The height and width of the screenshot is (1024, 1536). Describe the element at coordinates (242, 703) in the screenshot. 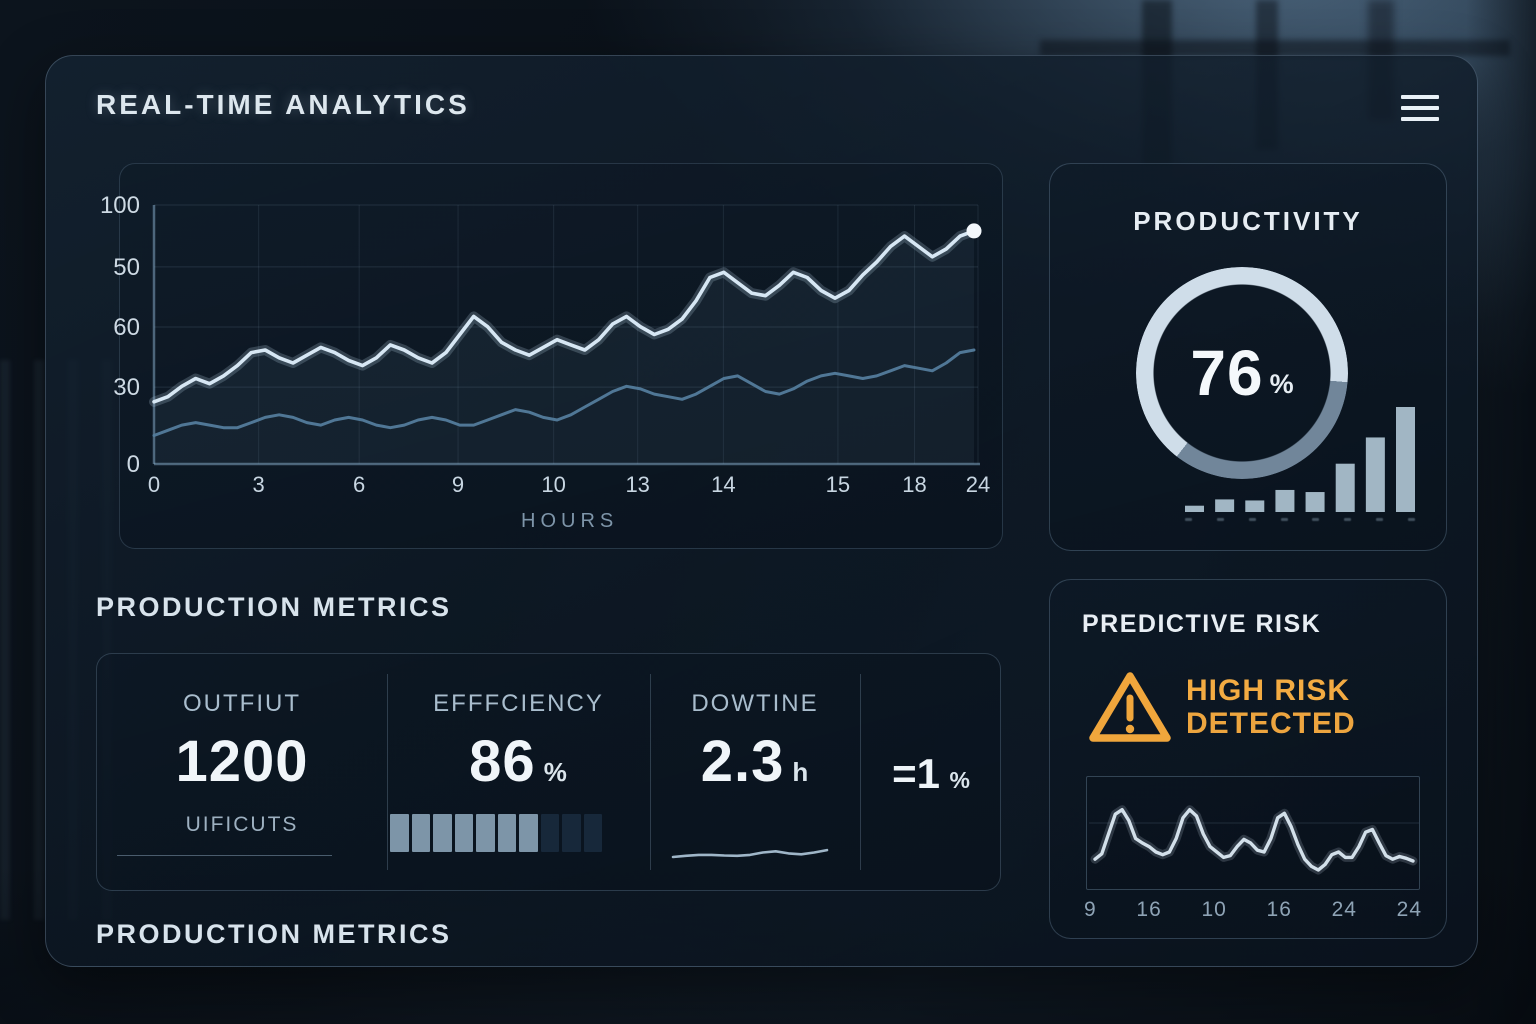

I see `output-label: OUTFIUT` at that location.